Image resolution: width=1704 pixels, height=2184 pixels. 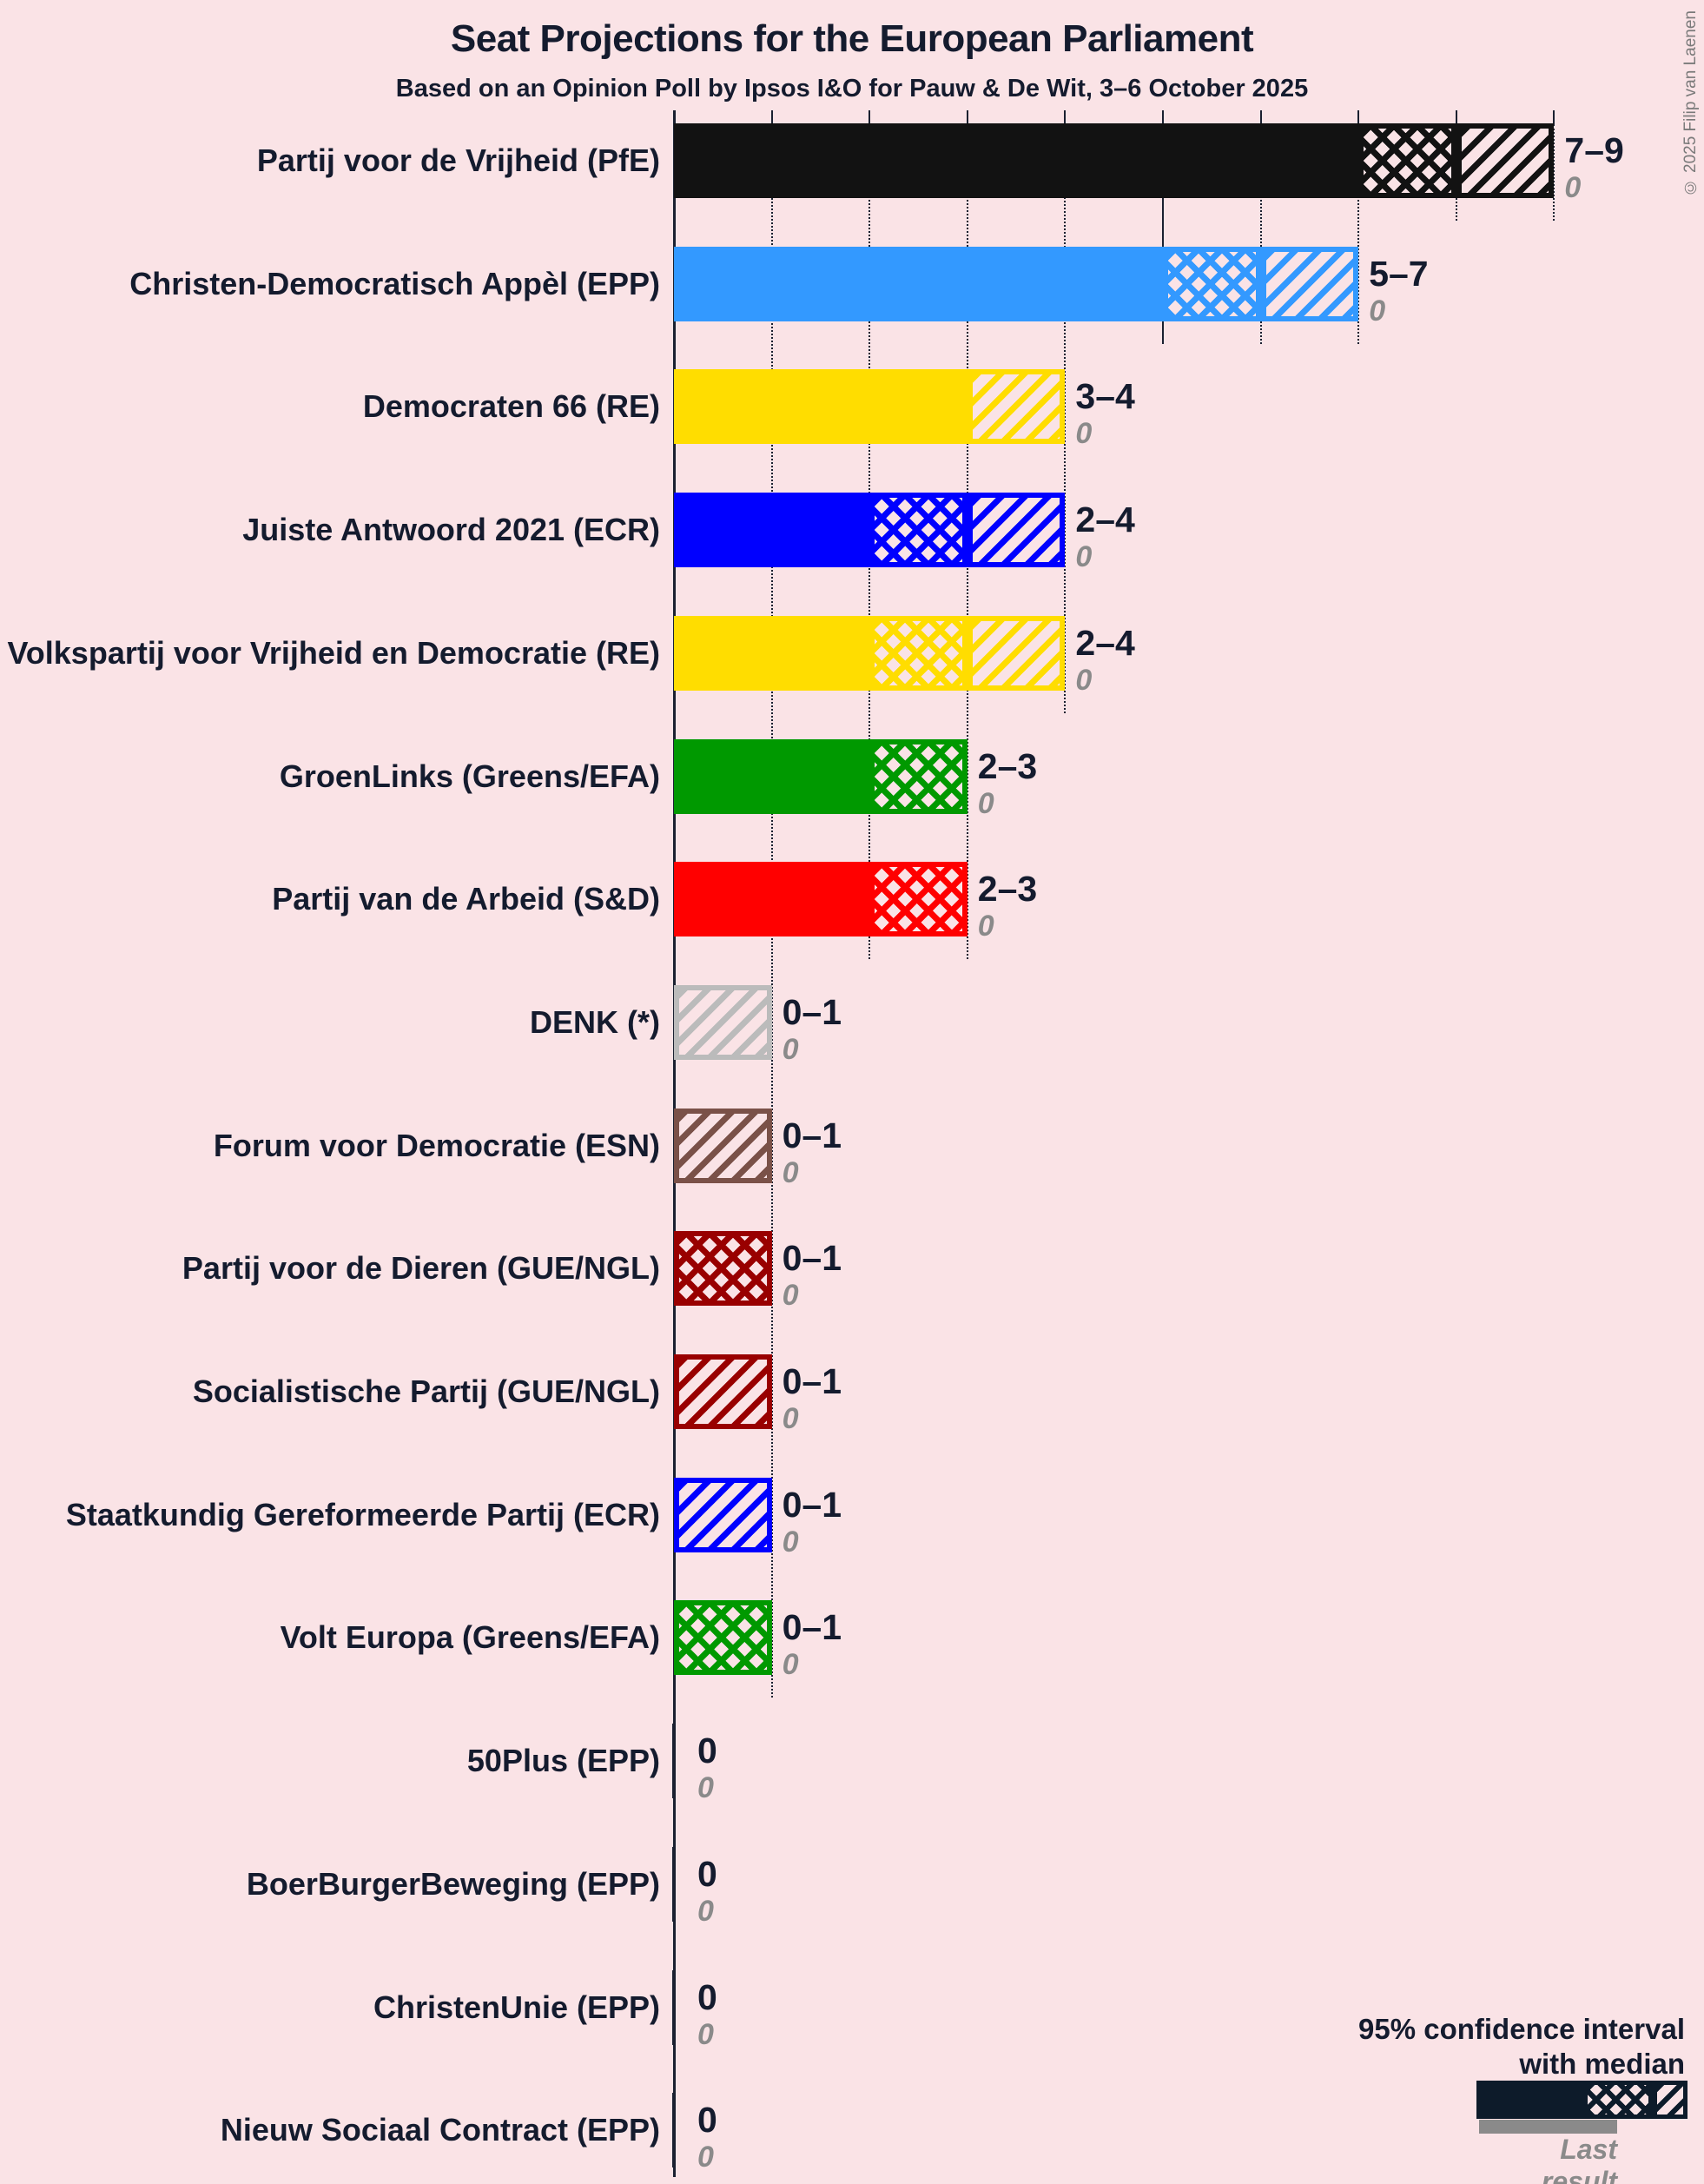 What do you see at coordinates (1602, 2064) in the screenshot?
I see `legend-ci-line2: with median` at bounding box center [1602, 2064].